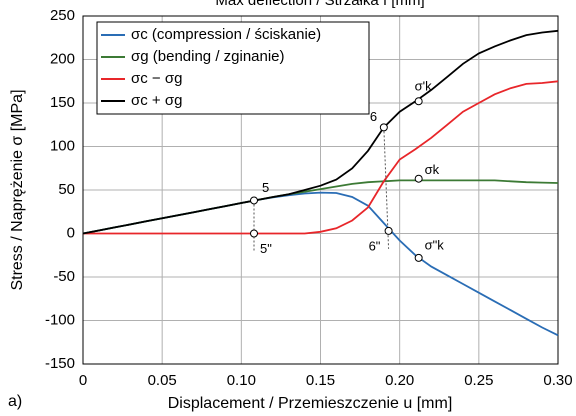 The image size is (576, 416). What do you see at coordinates (60, 363) in the screenshot?
I see `y-tick-label: -150` at bounding box center [60, 363].